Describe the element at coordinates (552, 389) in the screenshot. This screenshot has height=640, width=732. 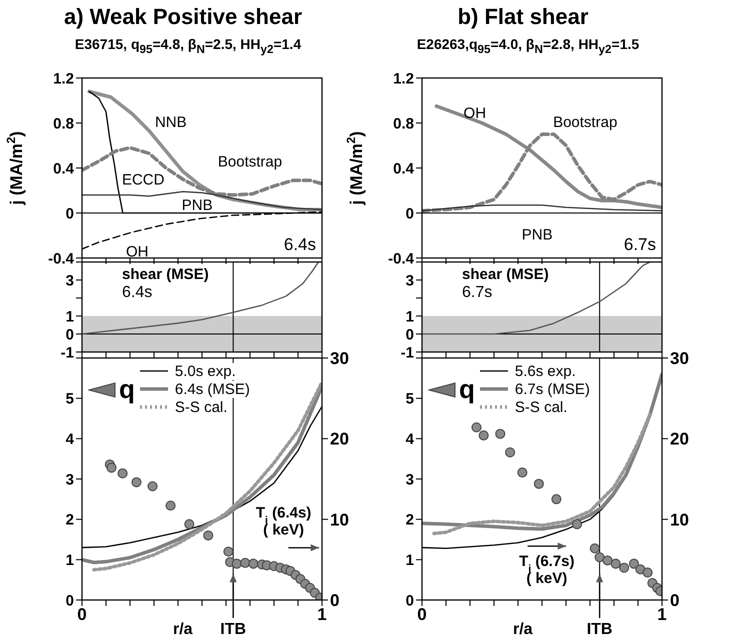
I see `legend-label: 6.7s (MSE)` at that location.